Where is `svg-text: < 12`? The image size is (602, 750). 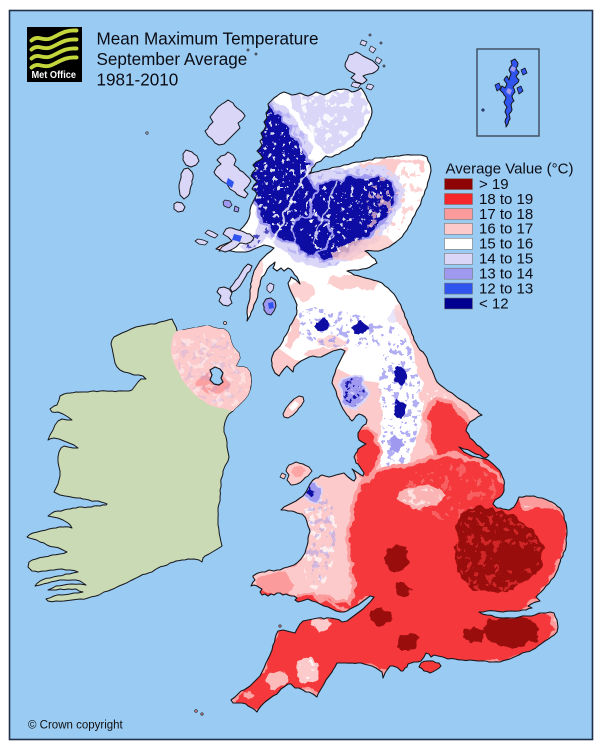 svg-text: < 12 is located at coordinates (494, 303).